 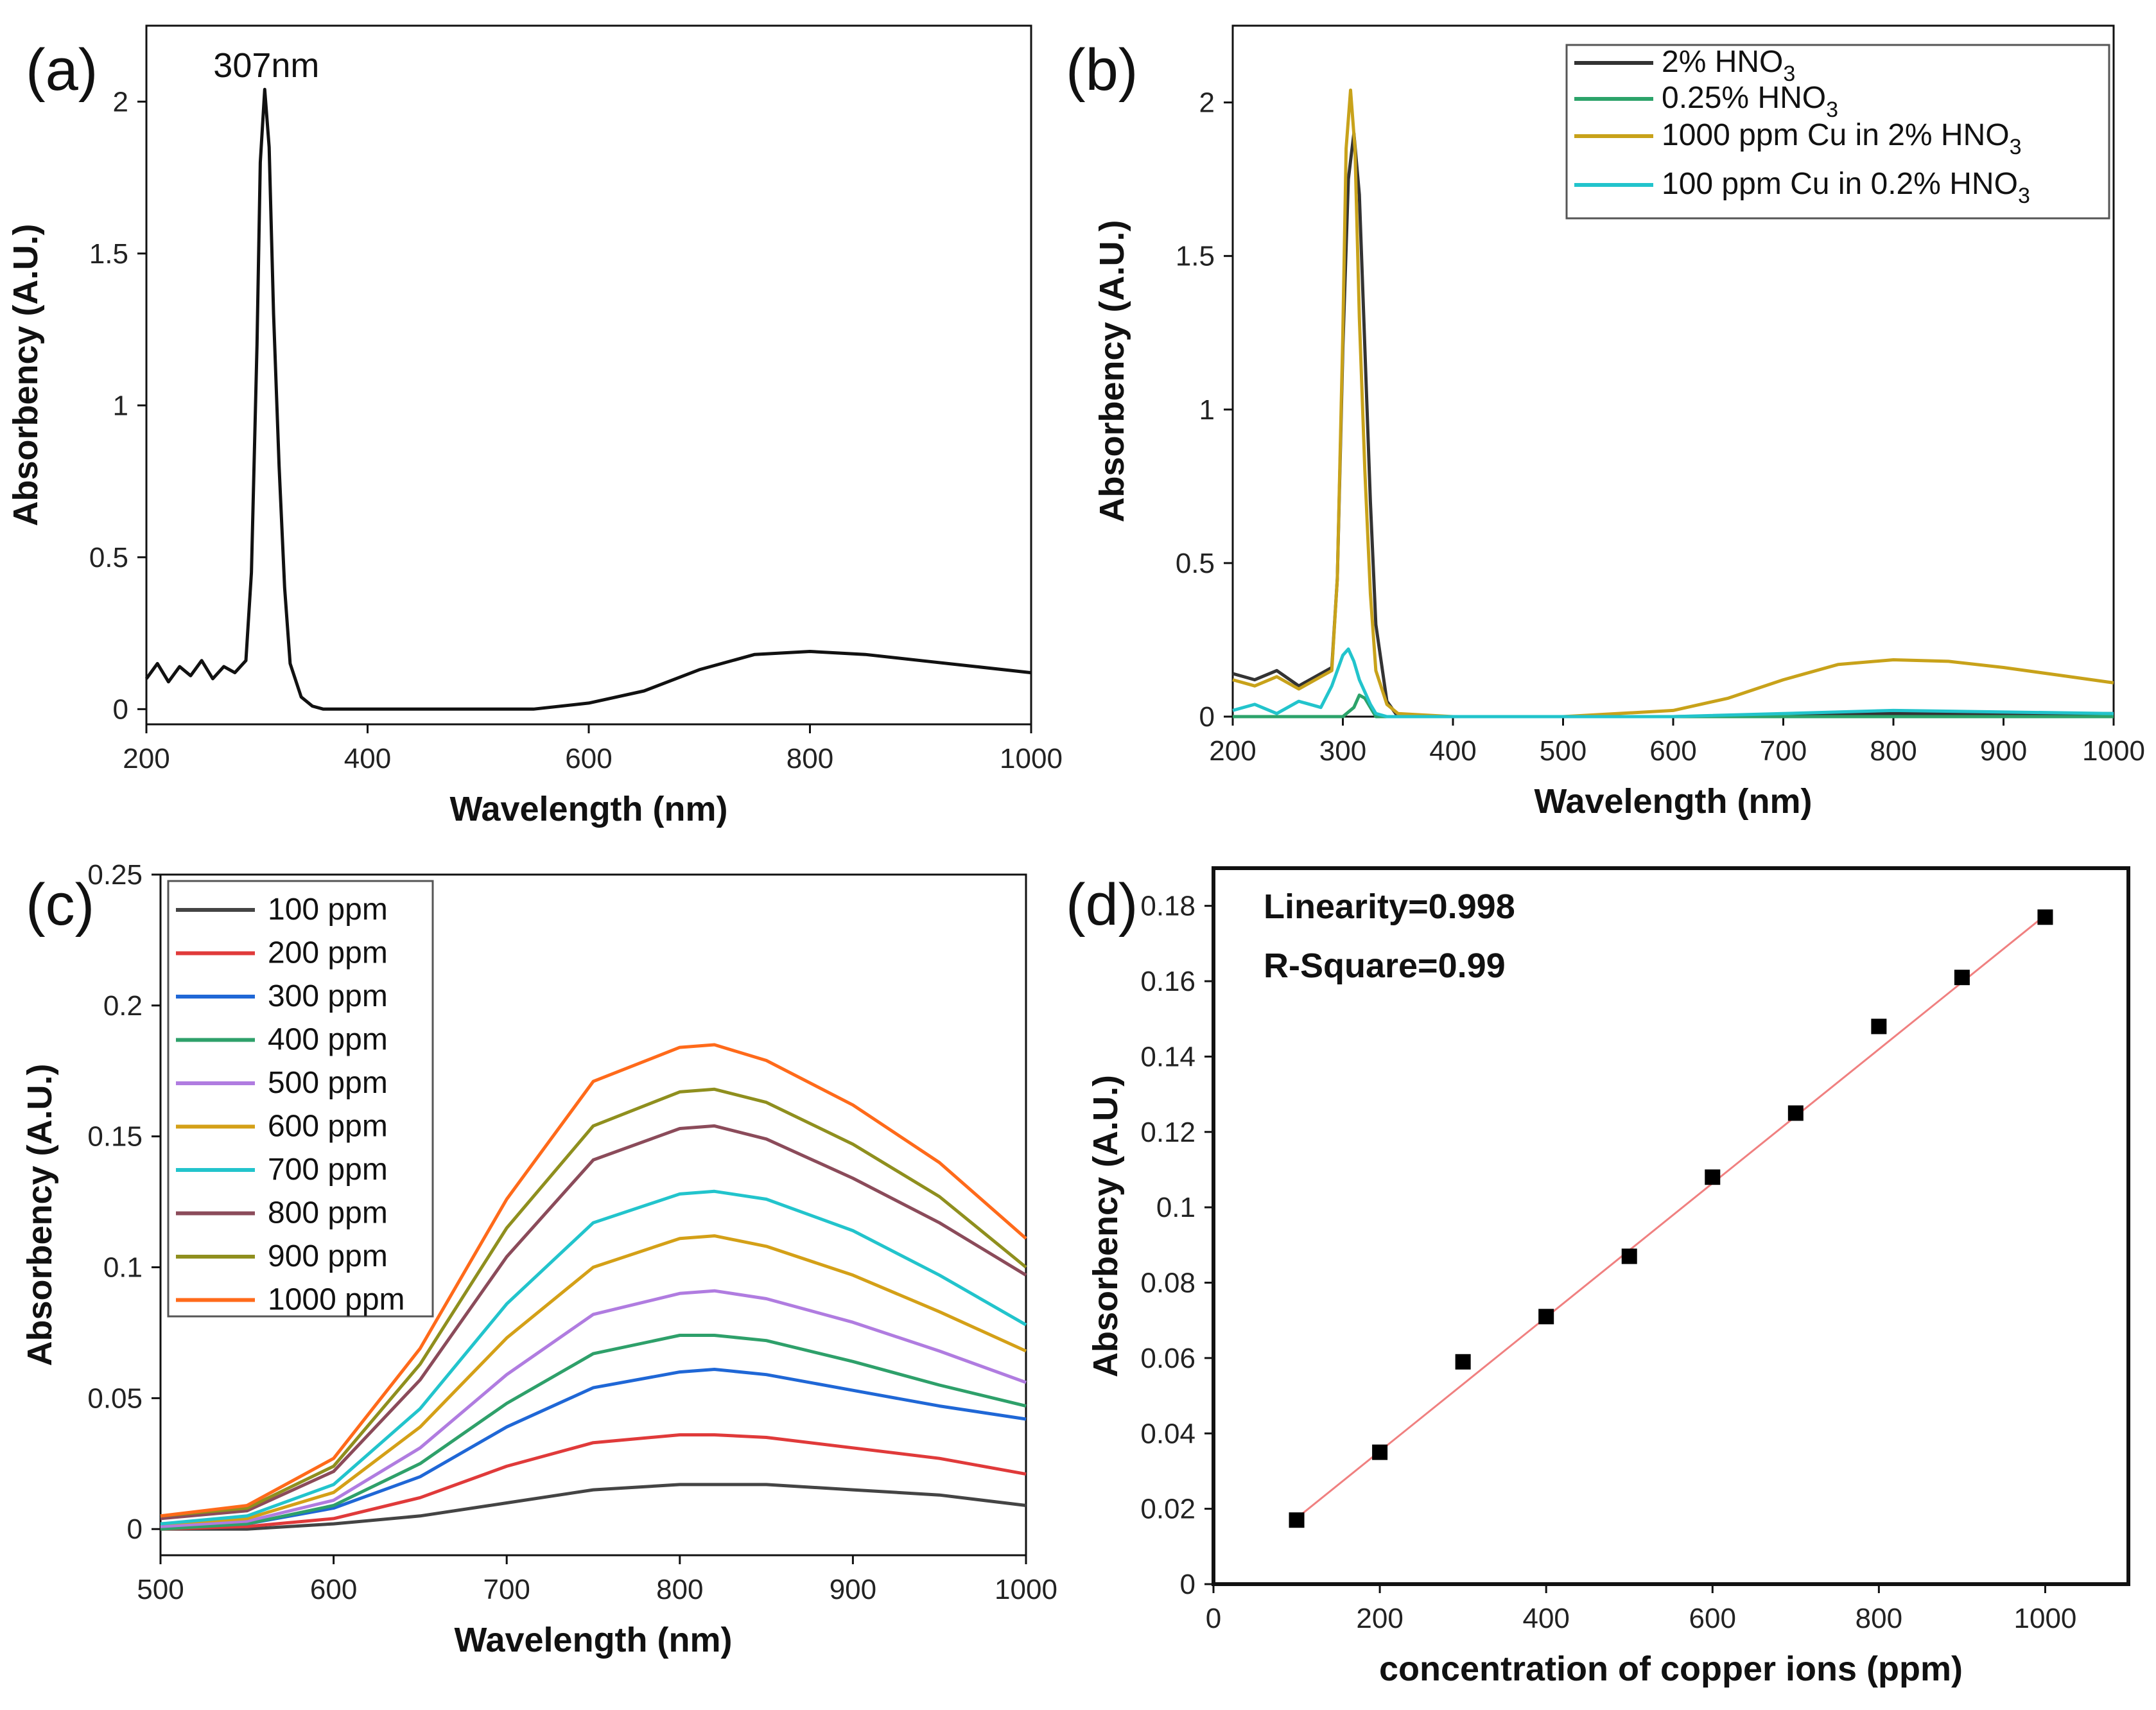 What do you see at coordinates (1842, 138) in the screenshot?
I see `legend-entry: 1000 ppm Cu in 2% HNO3` at bounding box center [1842, 138].